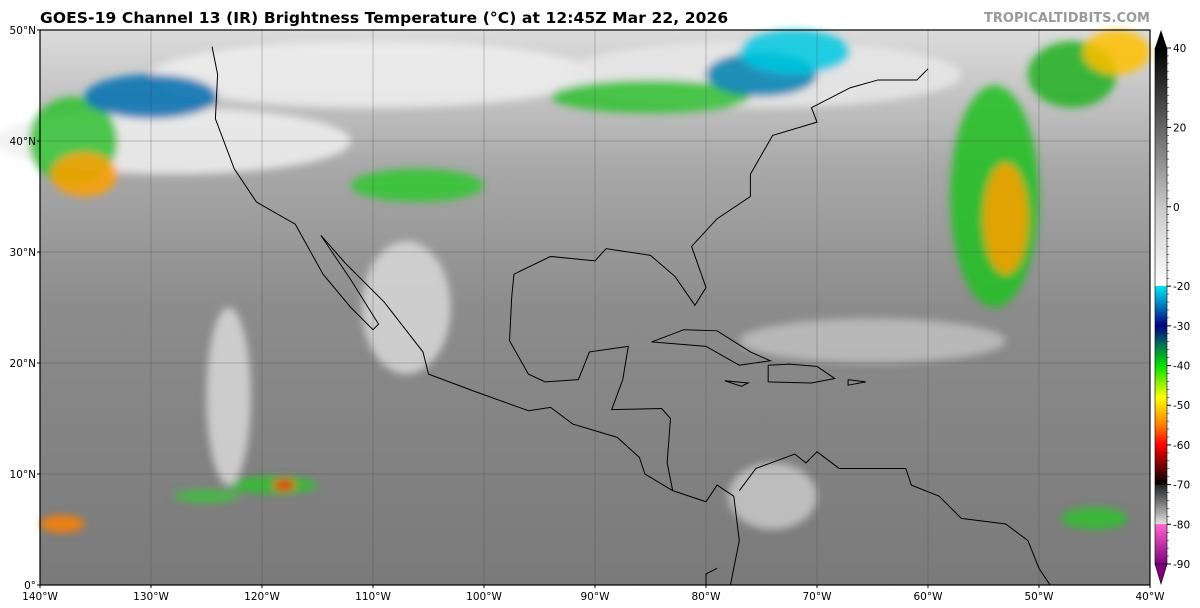 Image resolution: width=1200 pixels, height=608 pixels. I want to click on colorbar-tick-label: -90, so click(1181, 565).